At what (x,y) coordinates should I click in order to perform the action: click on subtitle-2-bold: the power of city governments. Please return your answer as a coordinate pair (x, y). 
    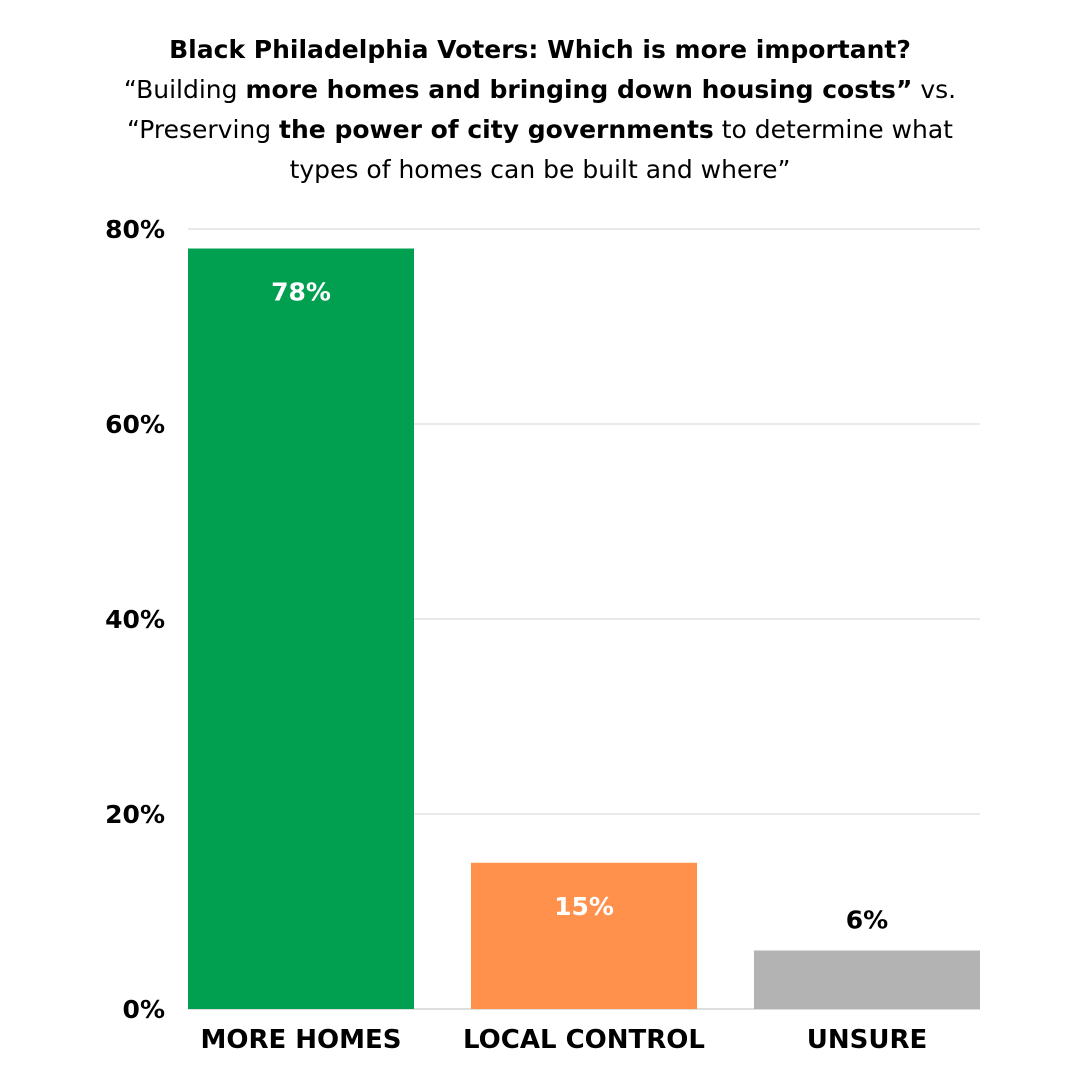
    Looking at the image, I should click on (496, 129).